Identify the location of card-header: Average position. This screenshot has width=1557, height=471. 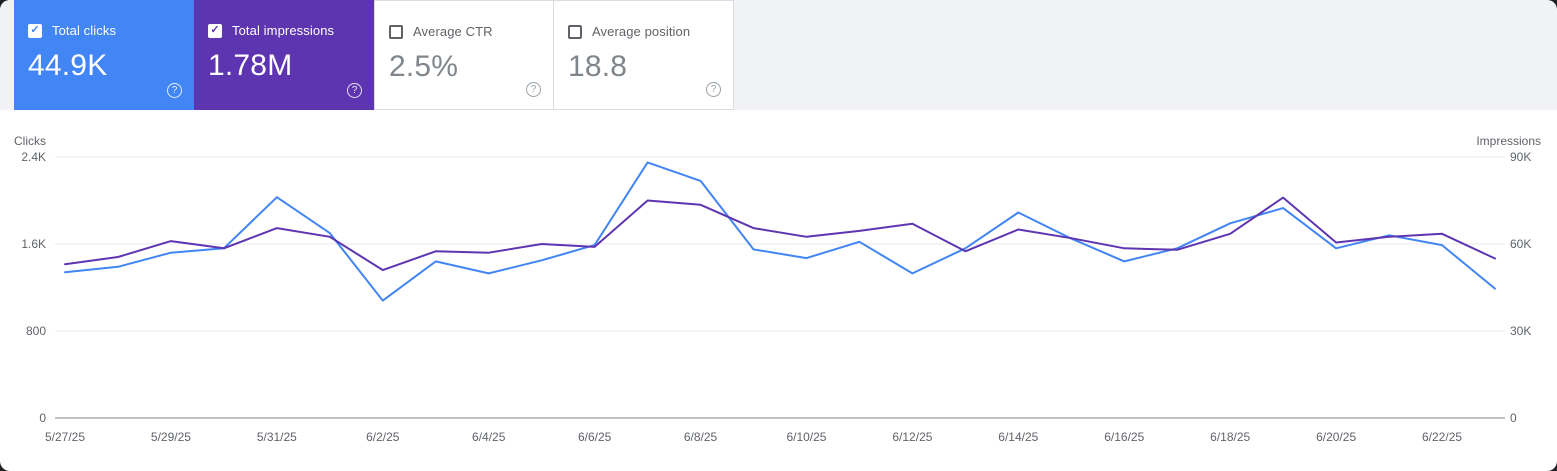
(643, 31).